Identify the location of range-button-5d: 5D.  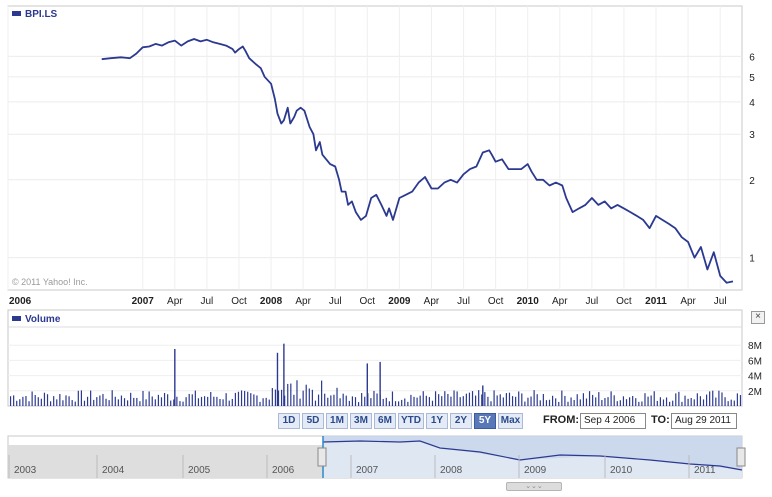
(313, 421).